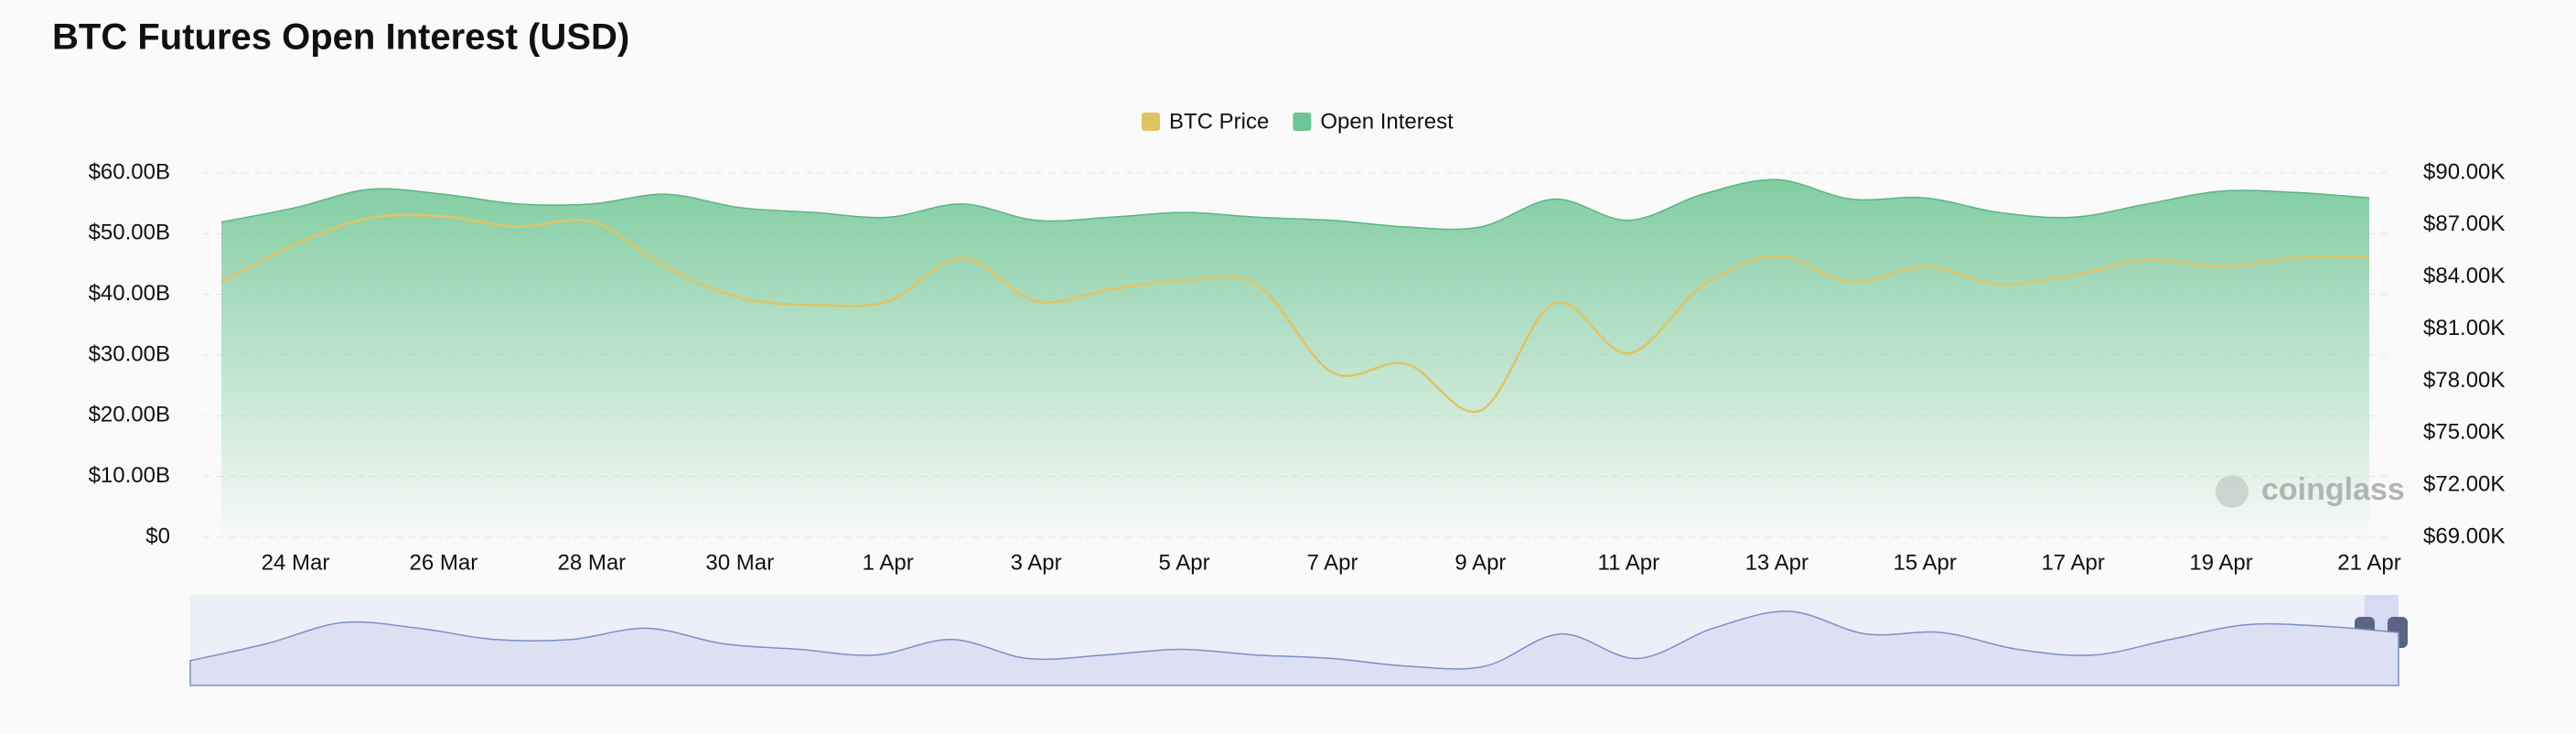  What do you see at coordinates (1387, 122) in the screenshot?
I see `legend-label: Open Interest` at bounding box center [1387, 122].